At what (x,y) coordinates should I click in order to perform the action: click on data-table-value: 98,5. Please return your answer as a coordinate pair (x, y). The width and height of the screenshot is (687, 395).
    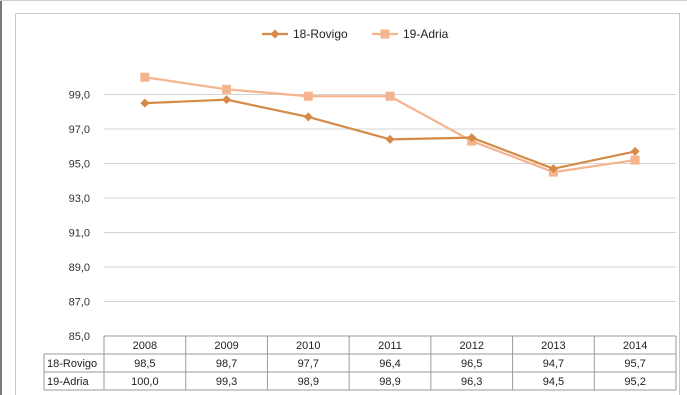
    Looking at the image, I should click on (144, 364).